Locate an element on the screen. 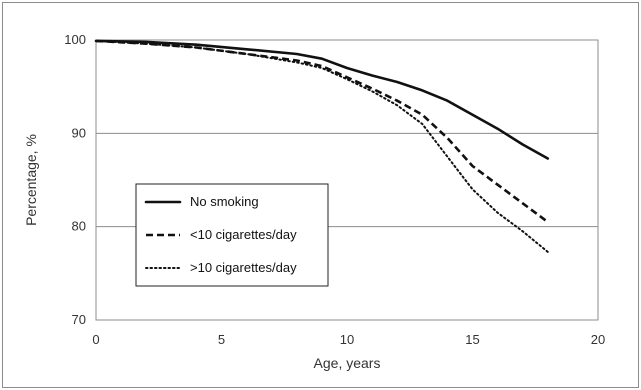  y-axis-tick-labels: 70 80 90 100 is located at coordinates (75, 179).